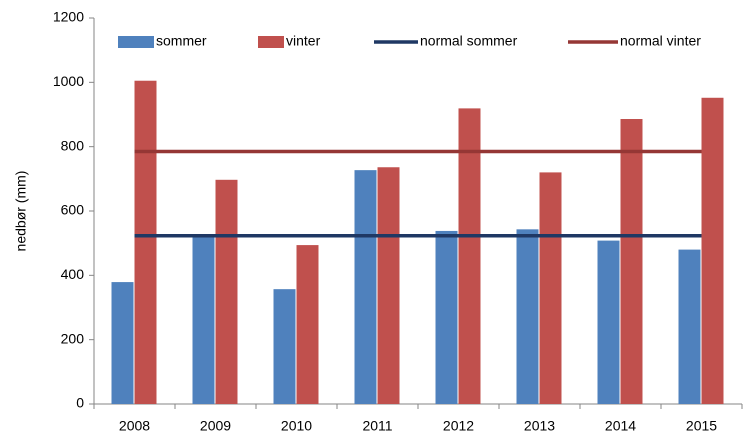  What do you see at coordinates (303, 41) in the screenshot?
I see `legend-label: vinter` at bounding box center [303, 41].